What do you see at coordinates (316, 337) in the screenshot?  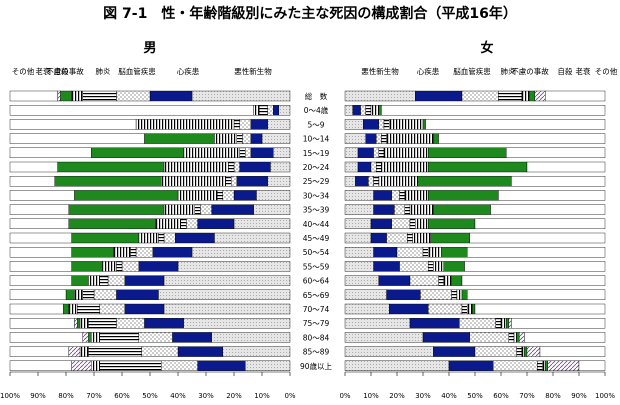 I see `age-category-label: 80～84` at bounding box center [316, 337].